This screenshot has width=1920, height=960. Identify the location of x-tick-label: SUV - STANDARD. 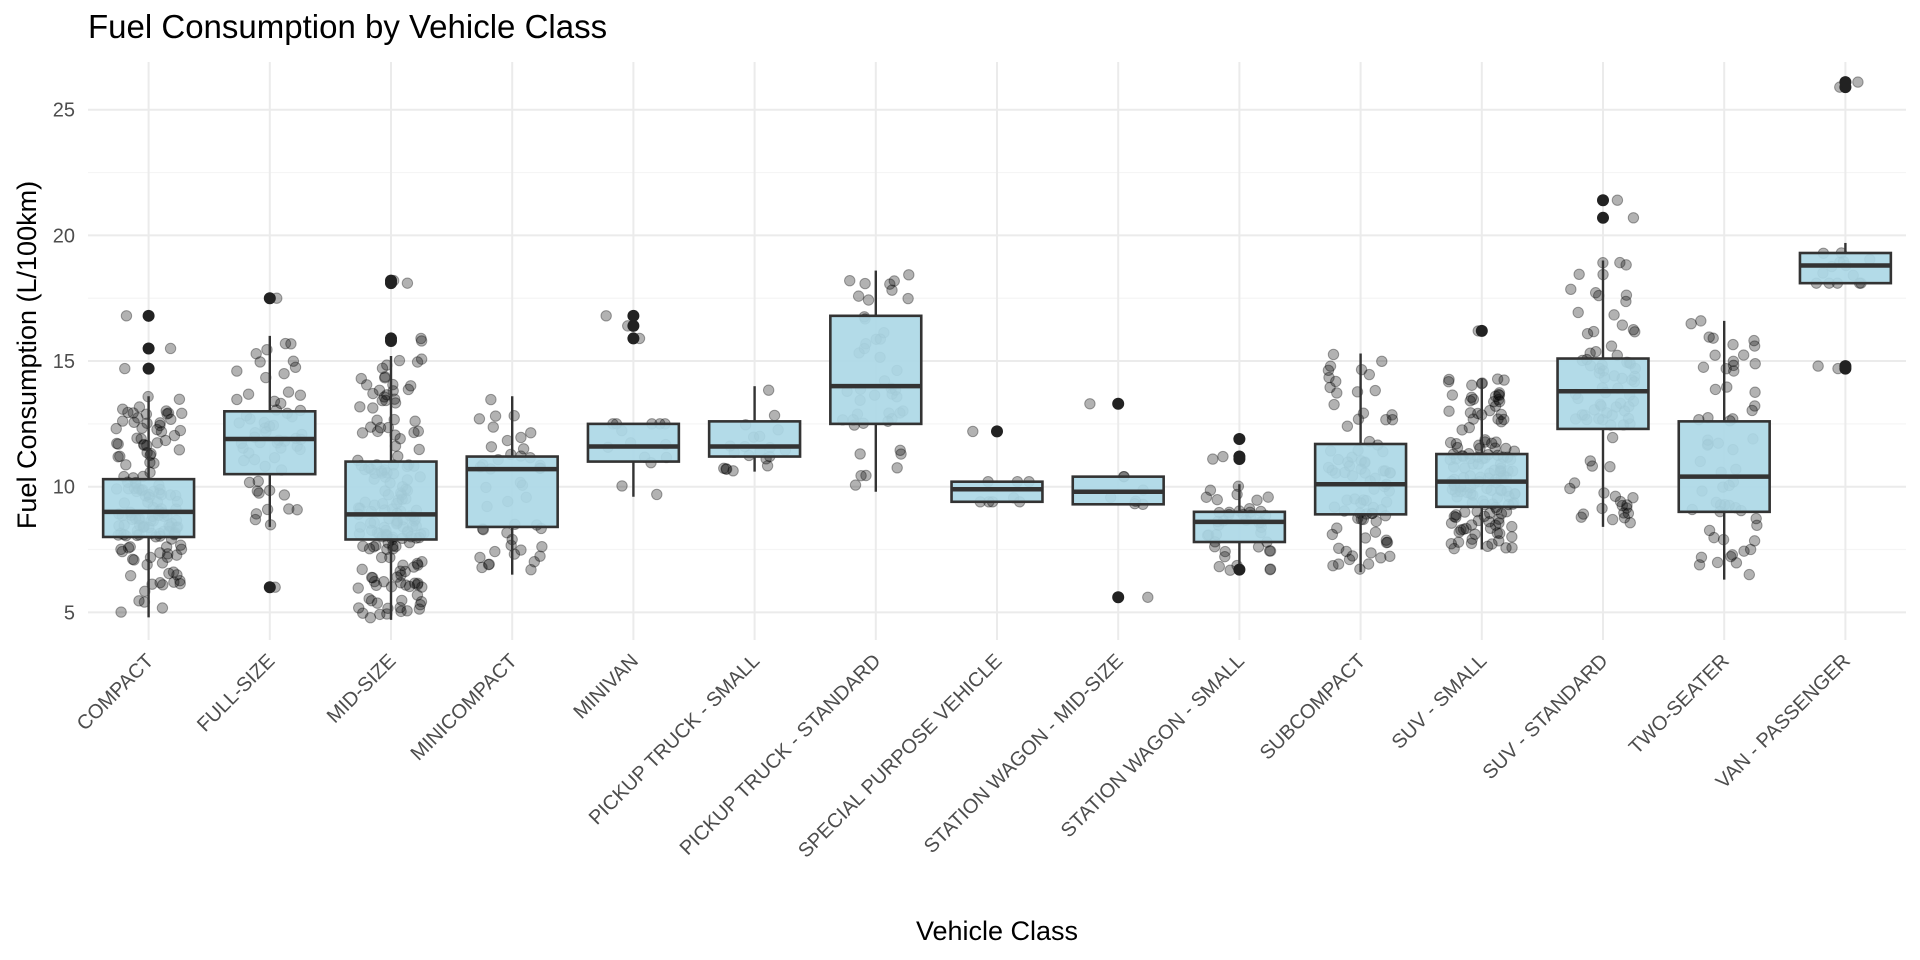
(1546, 717).